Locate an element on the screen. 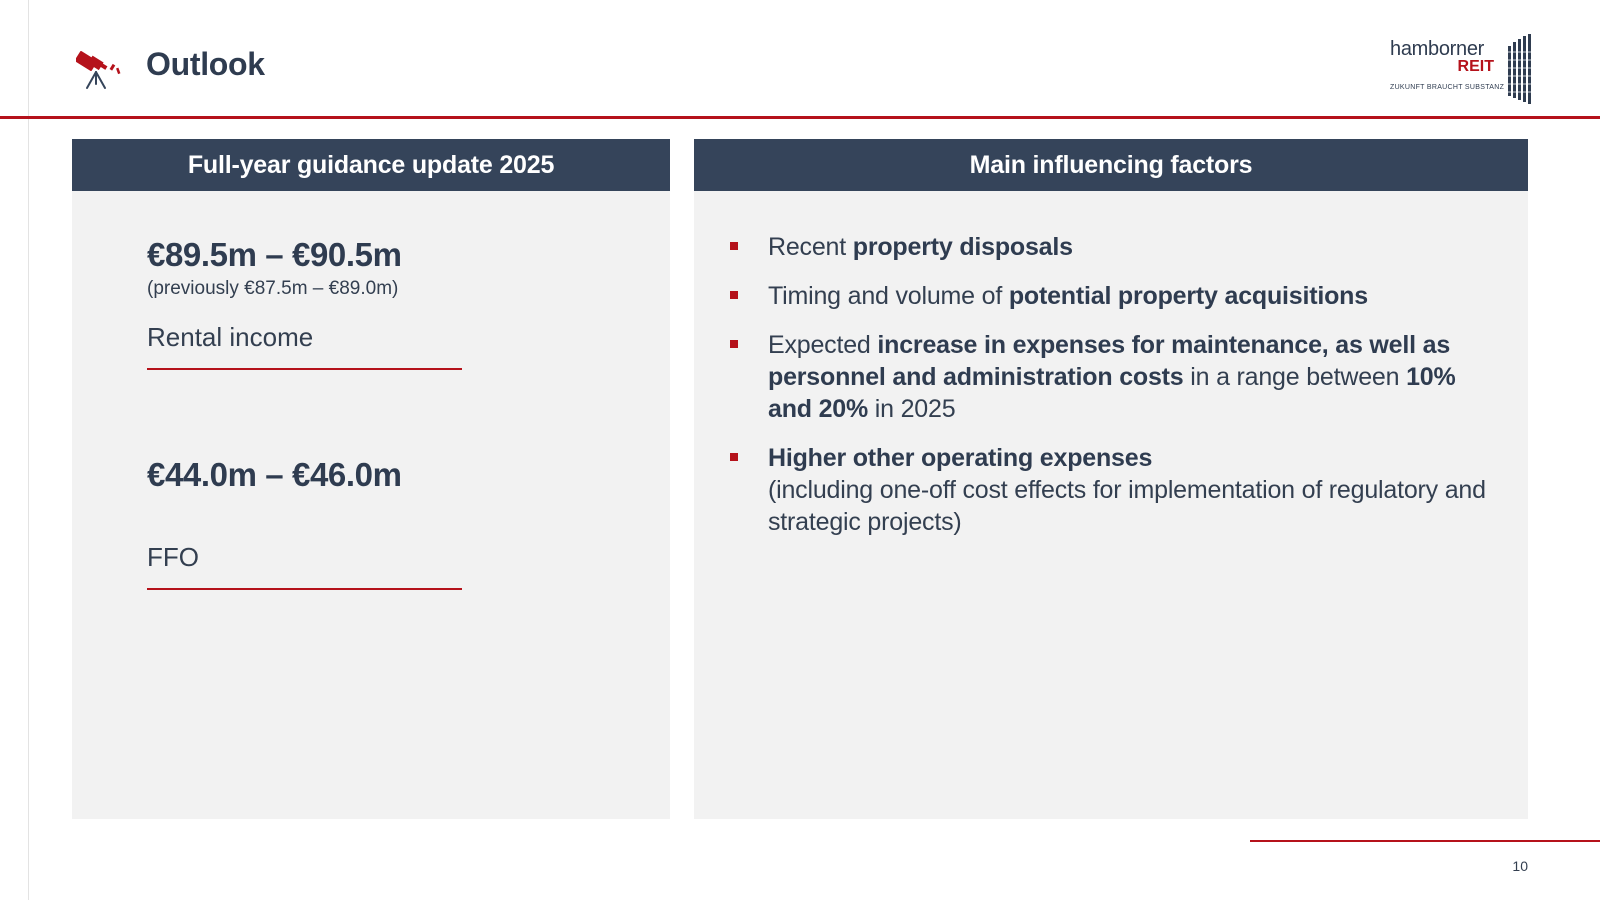 The image size is (1600, 900). factor-emphasis: 10% and 20% is located at coordinates (1112, 393).